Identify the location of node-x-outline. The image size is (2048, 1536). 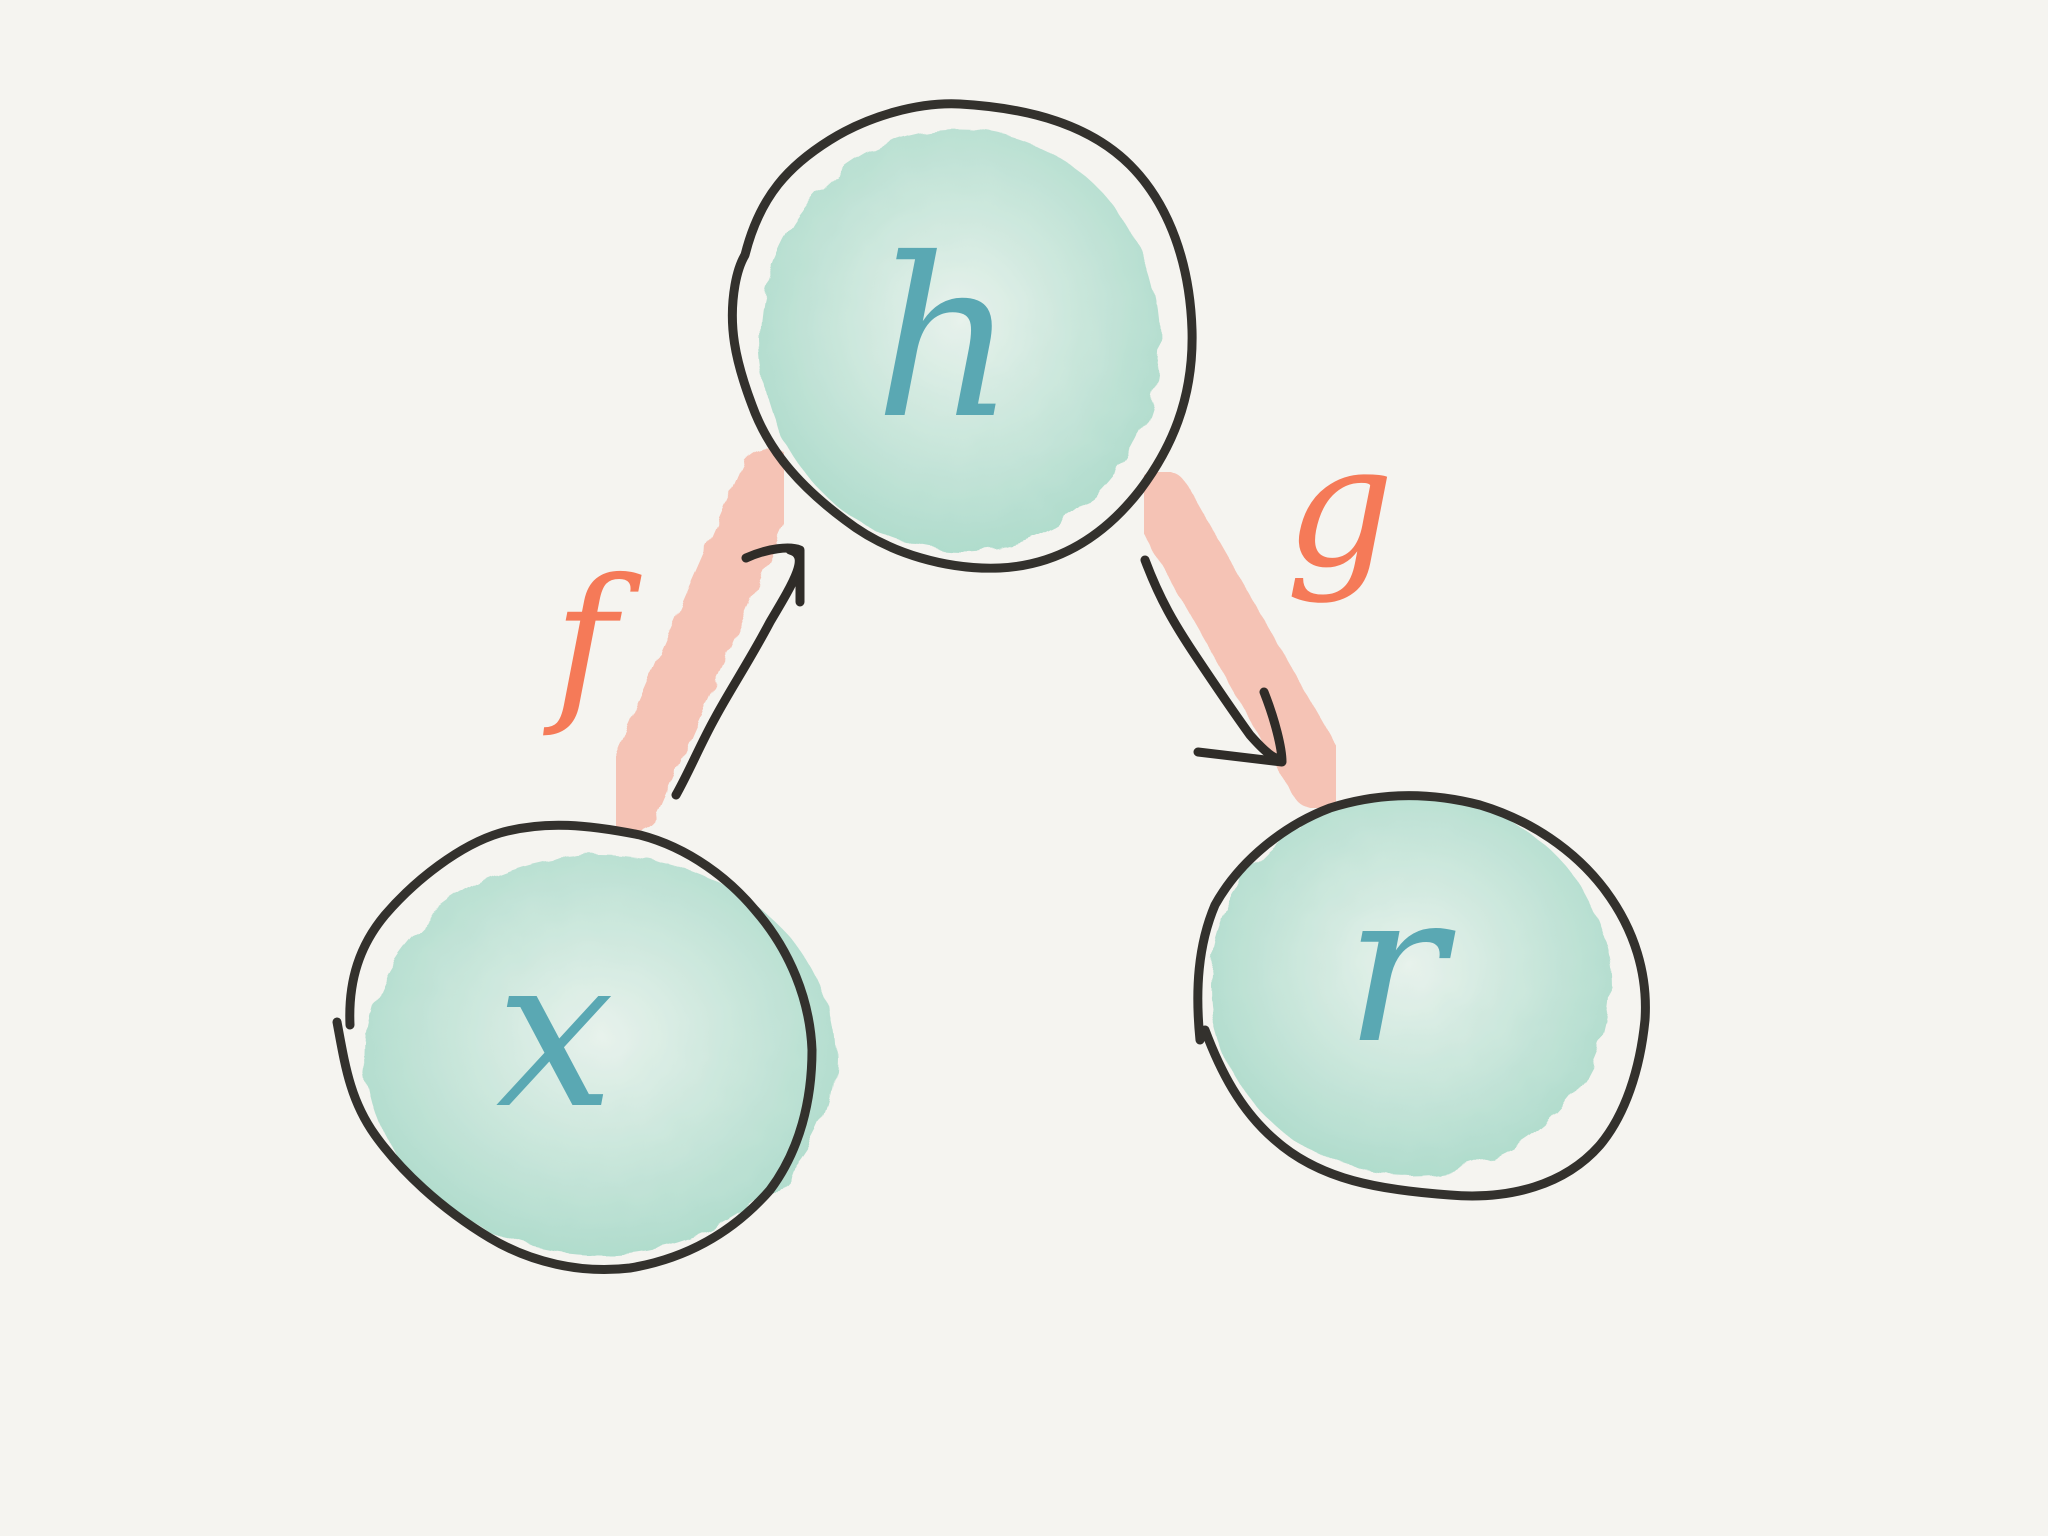
(574, 1047).